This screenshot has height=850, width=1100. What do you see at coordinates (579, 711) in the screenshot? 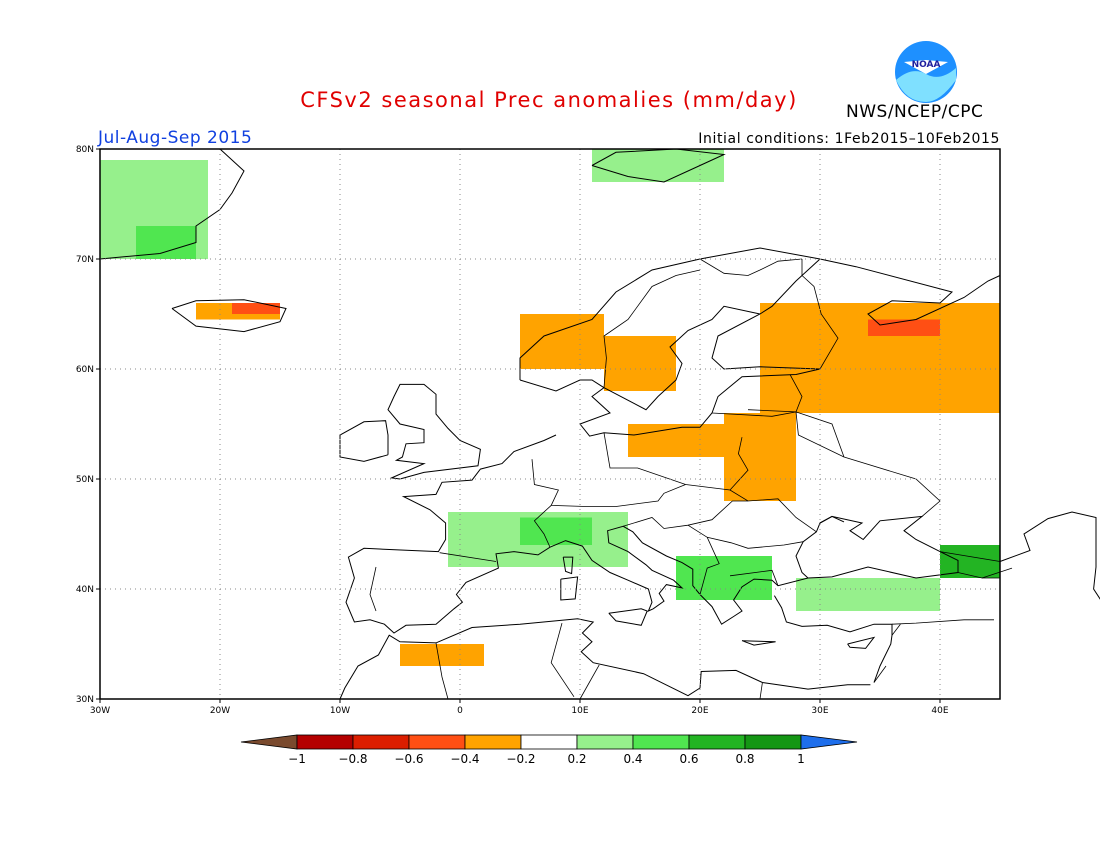
I see `lon-tick-label: 10E` at bounding box center [579, 711].